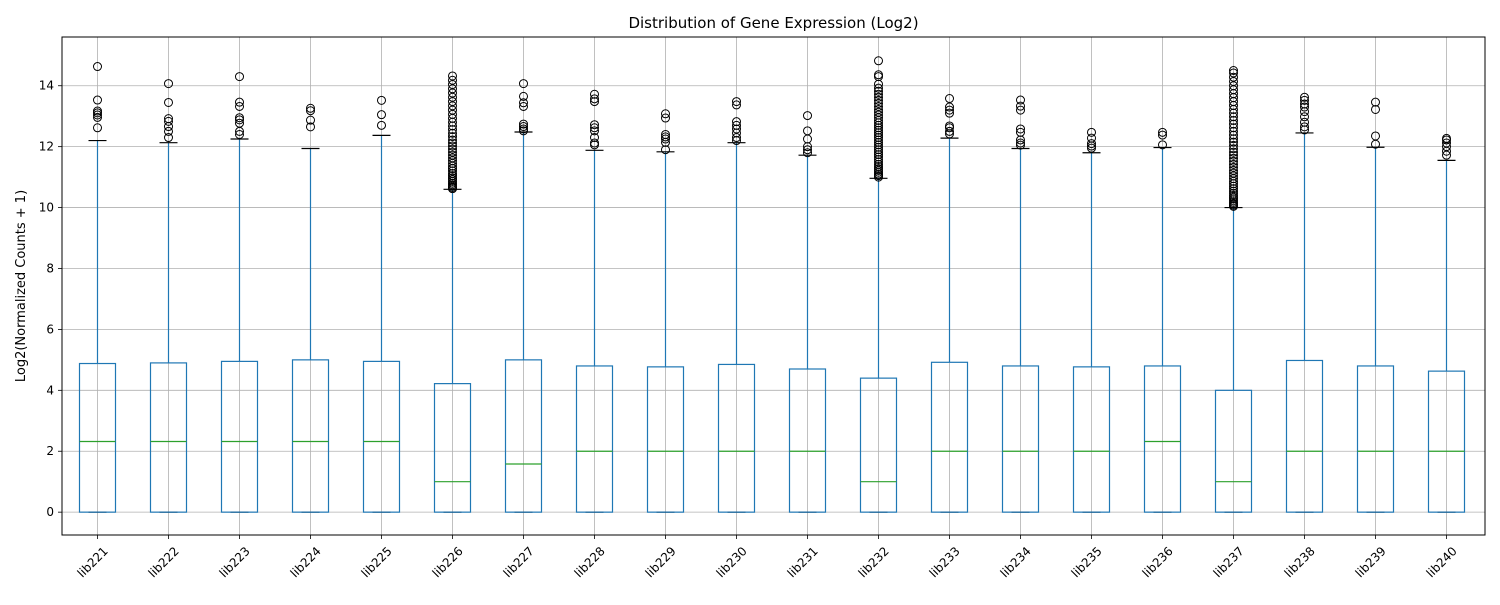  Describe the element at coordinates (93, 562) in the screenshot. I see `x-tick-label: lib221` at that location.